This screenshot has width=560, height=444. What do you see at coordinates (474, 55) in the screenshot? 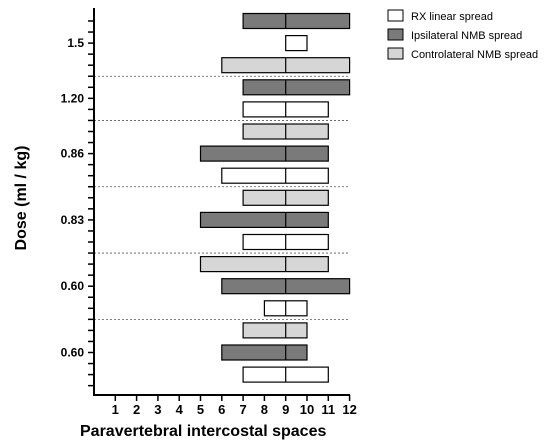
I see `legend-label: Controlateral NMB spread` at bounding box center [474, 55].